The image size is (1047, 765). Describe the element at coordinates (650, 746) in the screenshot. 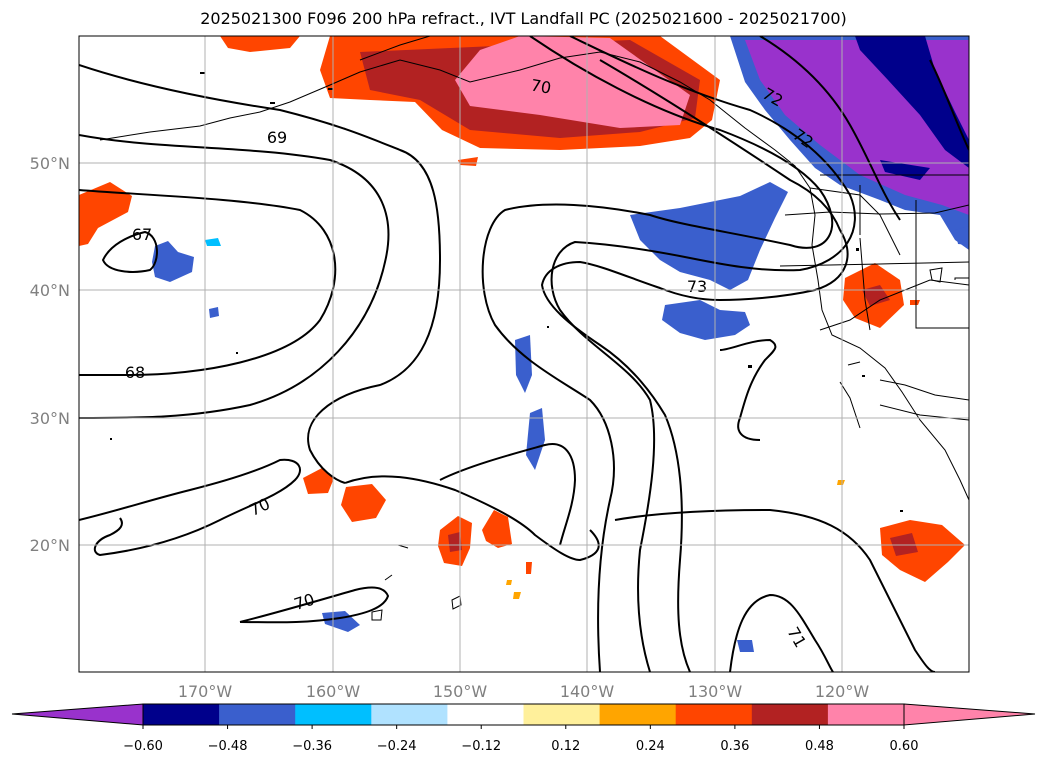

I see `colorbar-tick-label: 0.24` at that location.